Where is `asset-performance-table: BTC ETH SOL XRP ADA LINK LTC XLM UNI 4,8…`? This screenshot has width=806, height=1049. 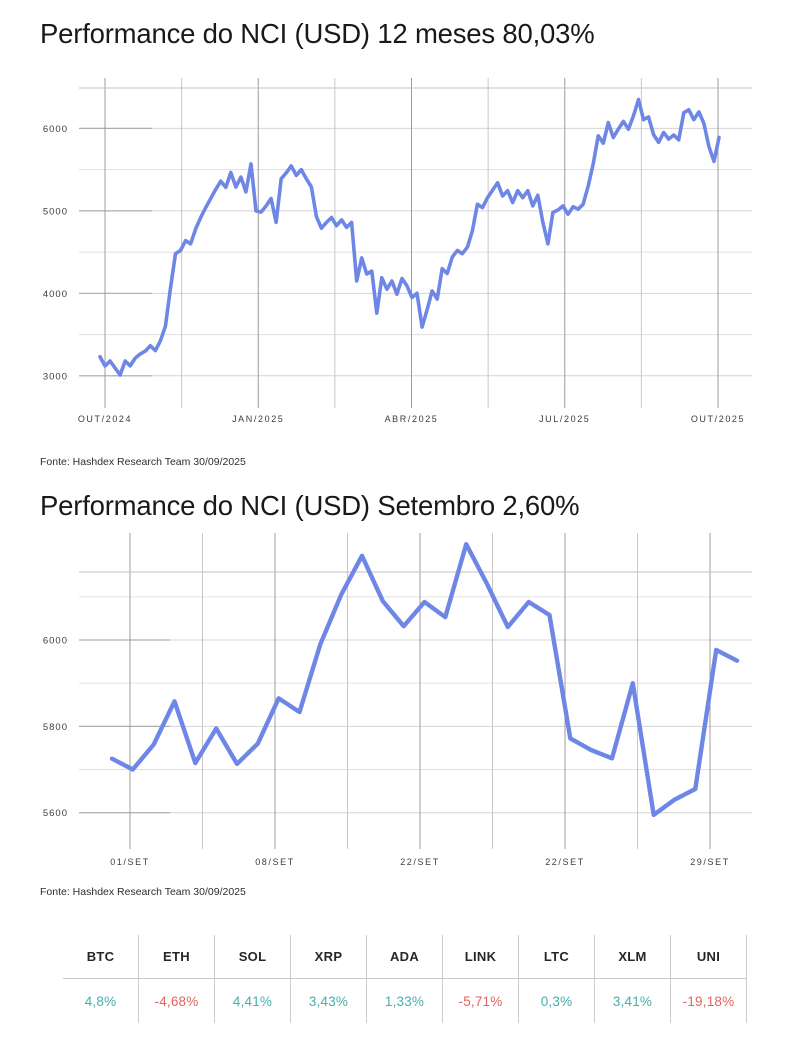 asset-performance-table: BTC ETH SOL XRP ADA LINK LTC XLM UNI 4,8… is located at coordinates (405, 979).